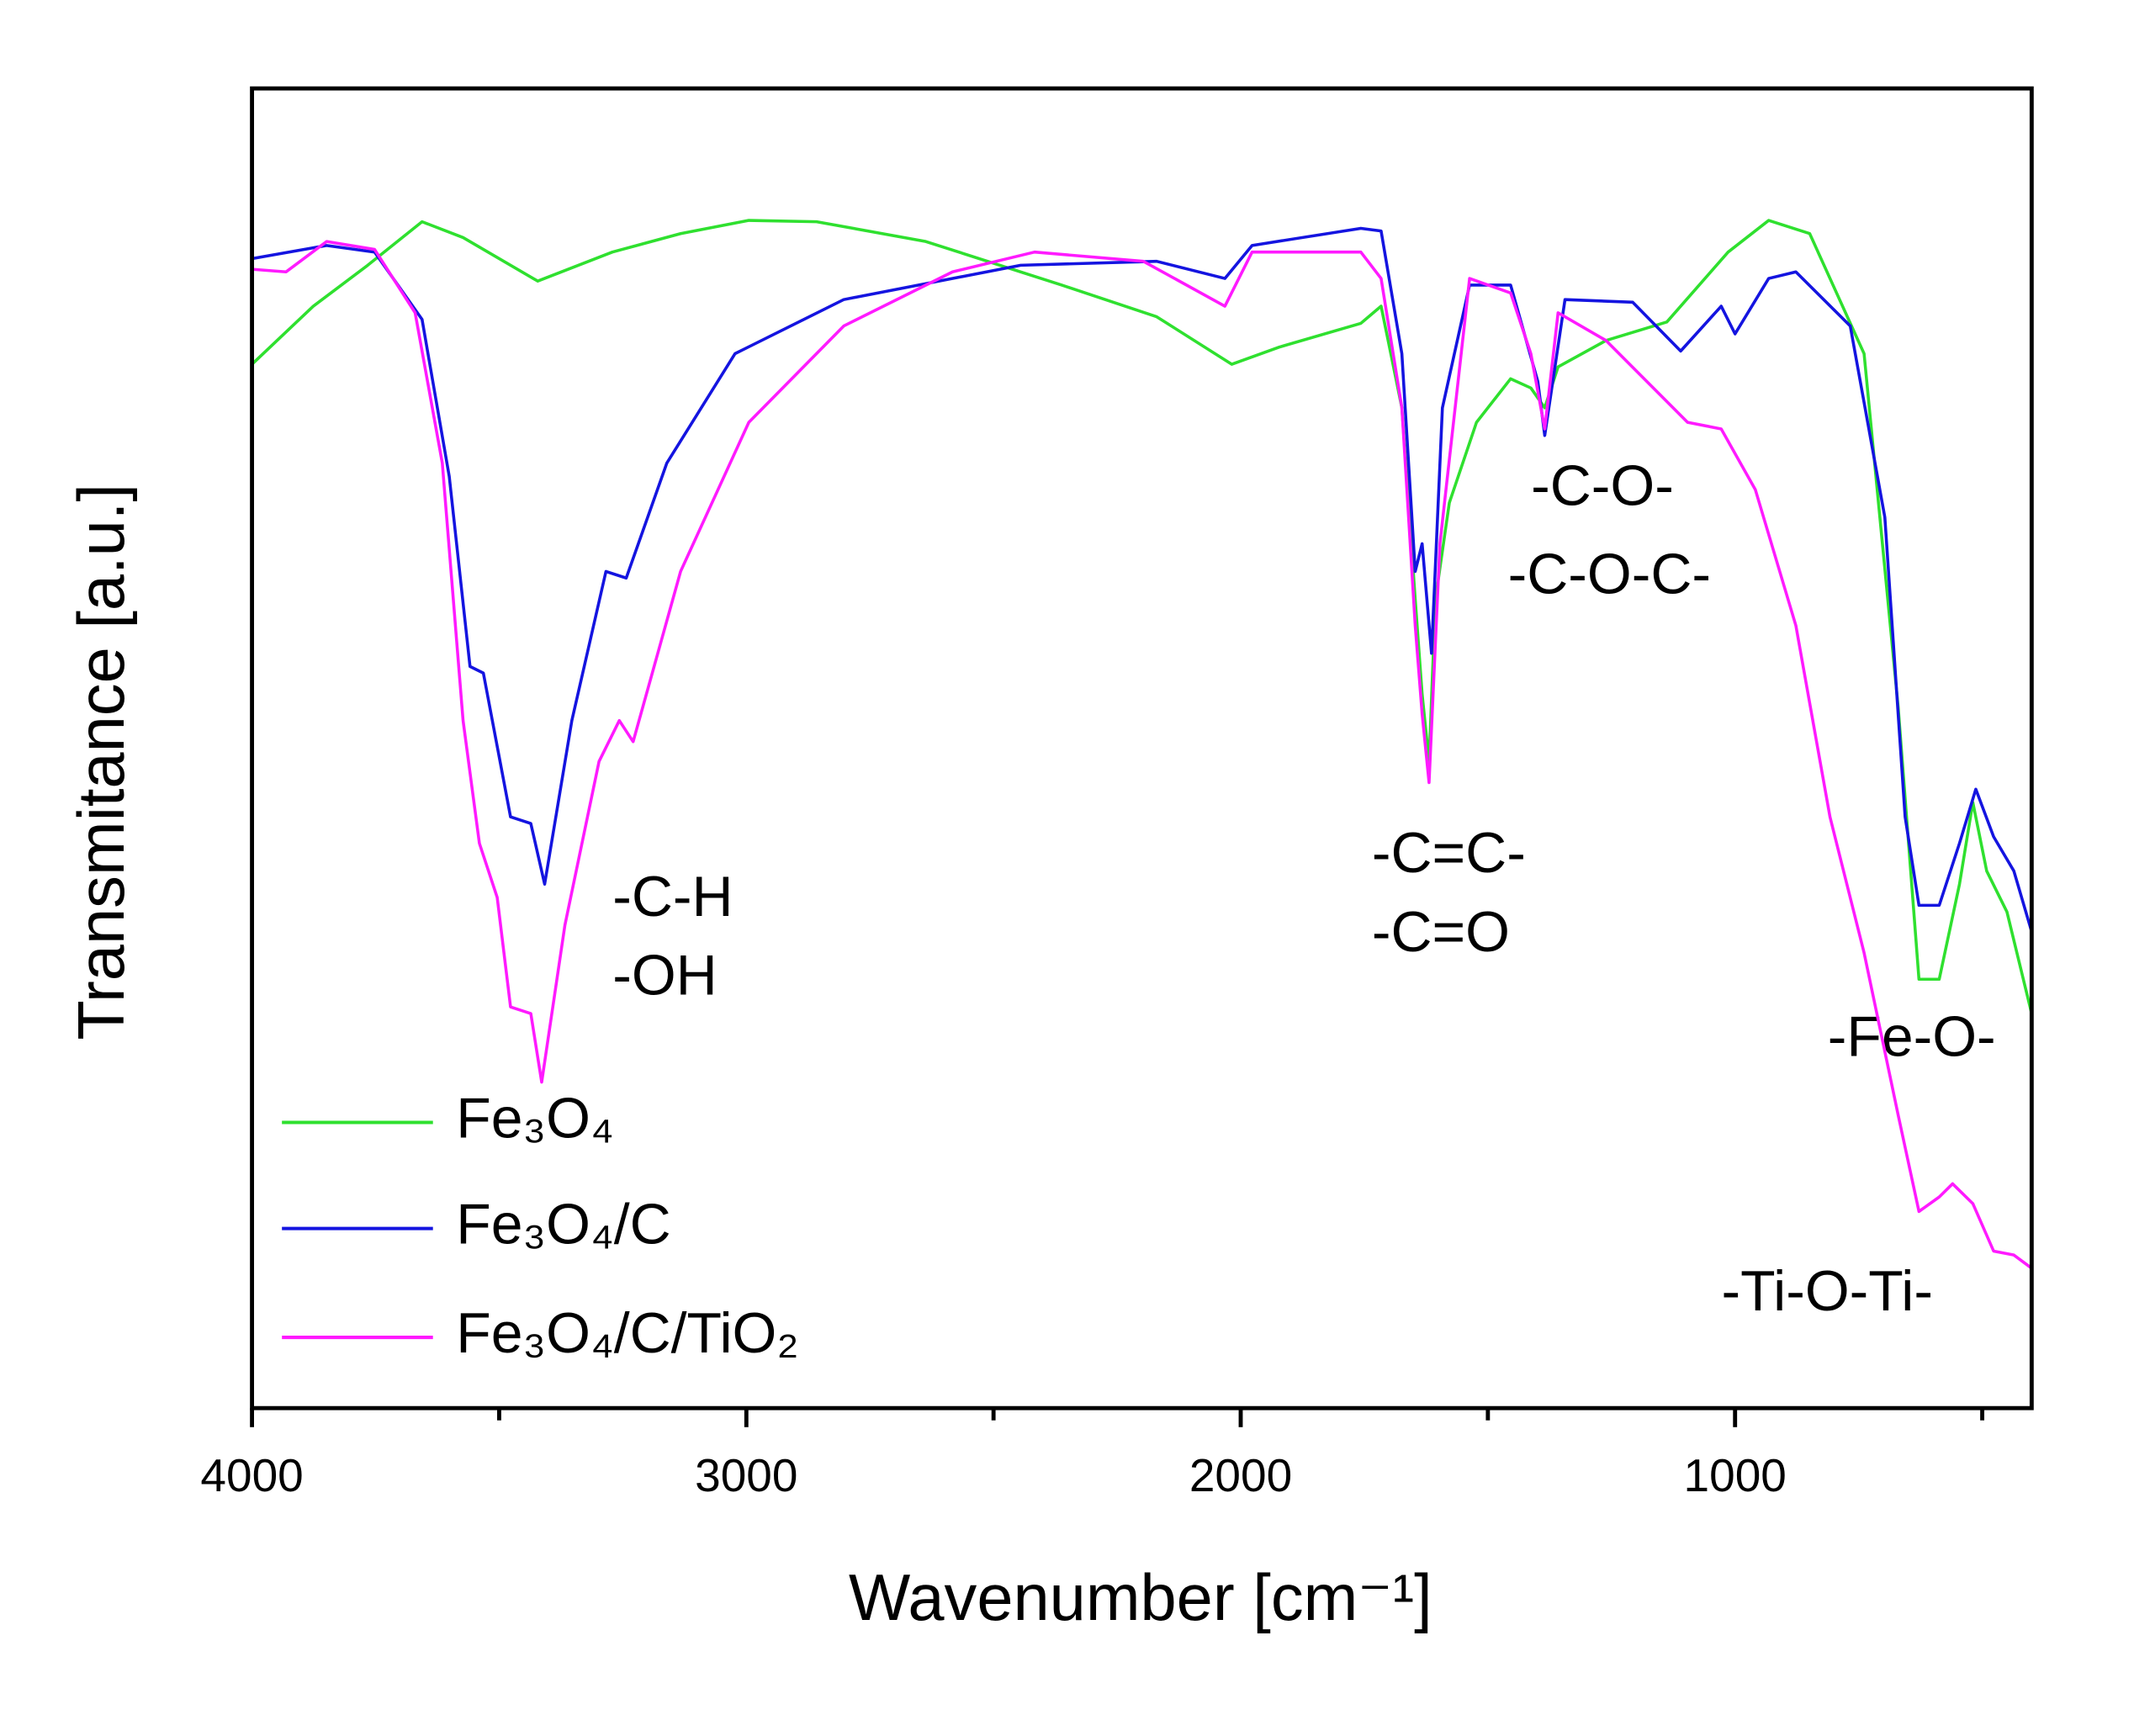 Image resolution: width=2134 pixels, height=1736 pixels. What do you see at coordinates (627, 1334) in the screenshot?
I see `legend-label: Fe₃O₄/C/TiO₂` at bounding box center [627, 1334].